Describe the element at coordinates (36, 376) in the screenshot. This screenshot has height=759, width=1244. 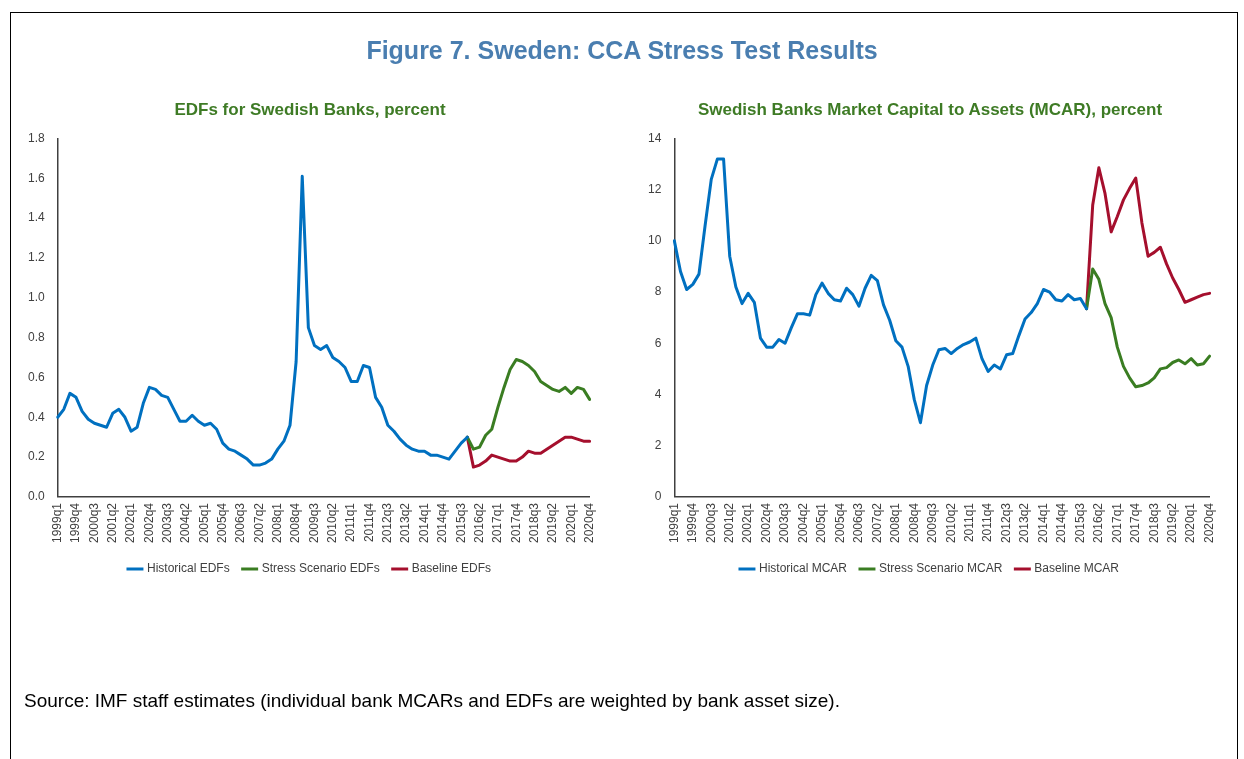
I see `y-tick-label: 0.6` at that location.